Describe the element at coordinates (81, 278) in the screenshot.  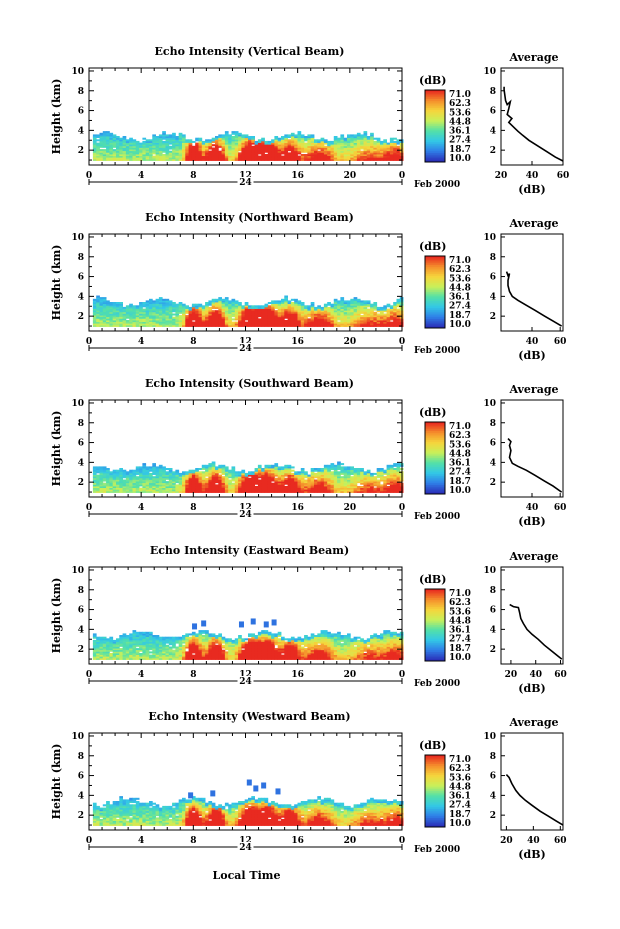
I see `y-tick-label: 6` at that location.